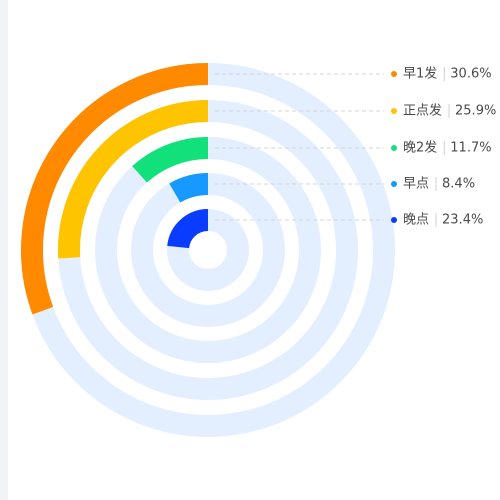 Image resolution: width=500 pixels, height=500 pixels. I want to click on track-ring, so click(208, 250).